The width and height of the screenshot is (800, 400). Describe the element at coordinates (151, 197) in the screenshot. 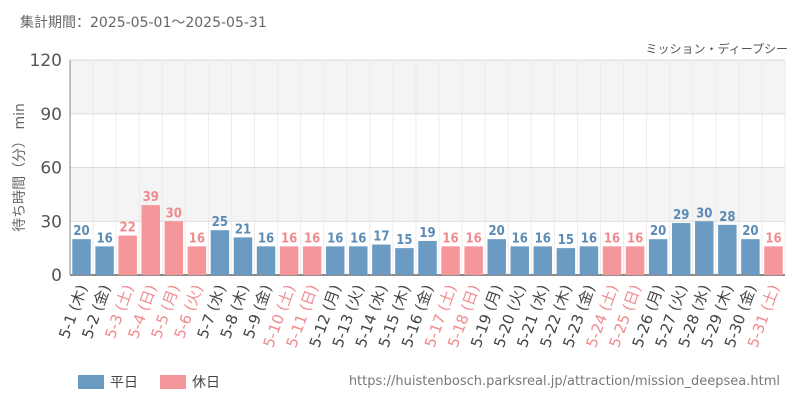

I see `bar-value-label: 39` at that location.